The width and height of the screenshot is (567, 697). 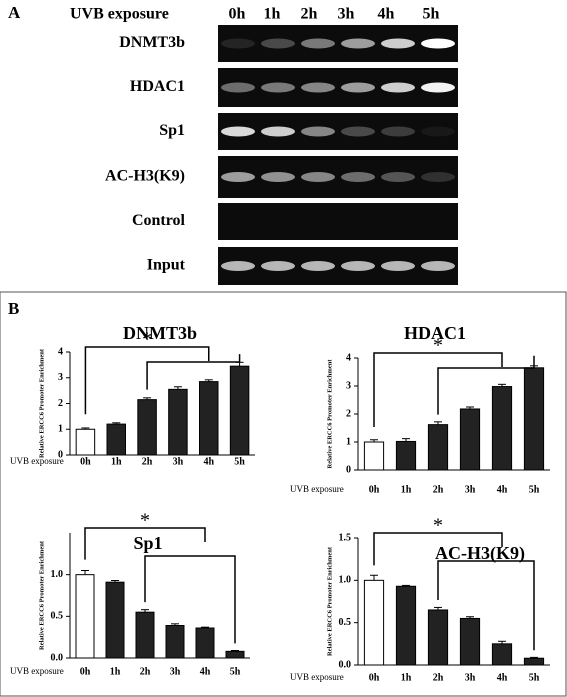 What do you see at coordinates (272, 14) in the screenshot?
I see `lane-label: 1h` at bounding box center [272, 14].